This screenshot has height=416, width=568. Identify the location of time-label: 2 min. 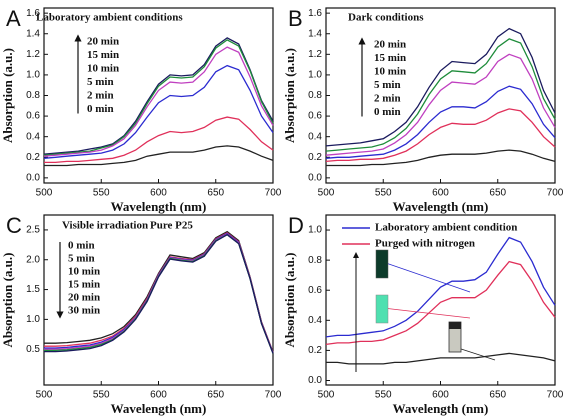
(100, 96).